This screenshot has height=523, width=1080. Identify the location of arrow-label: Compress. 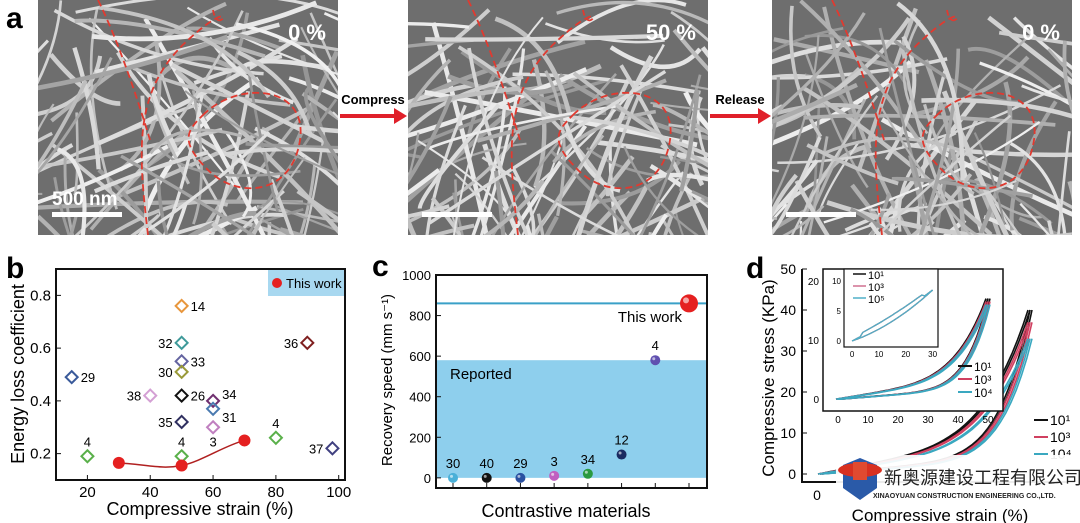
(373, 99).